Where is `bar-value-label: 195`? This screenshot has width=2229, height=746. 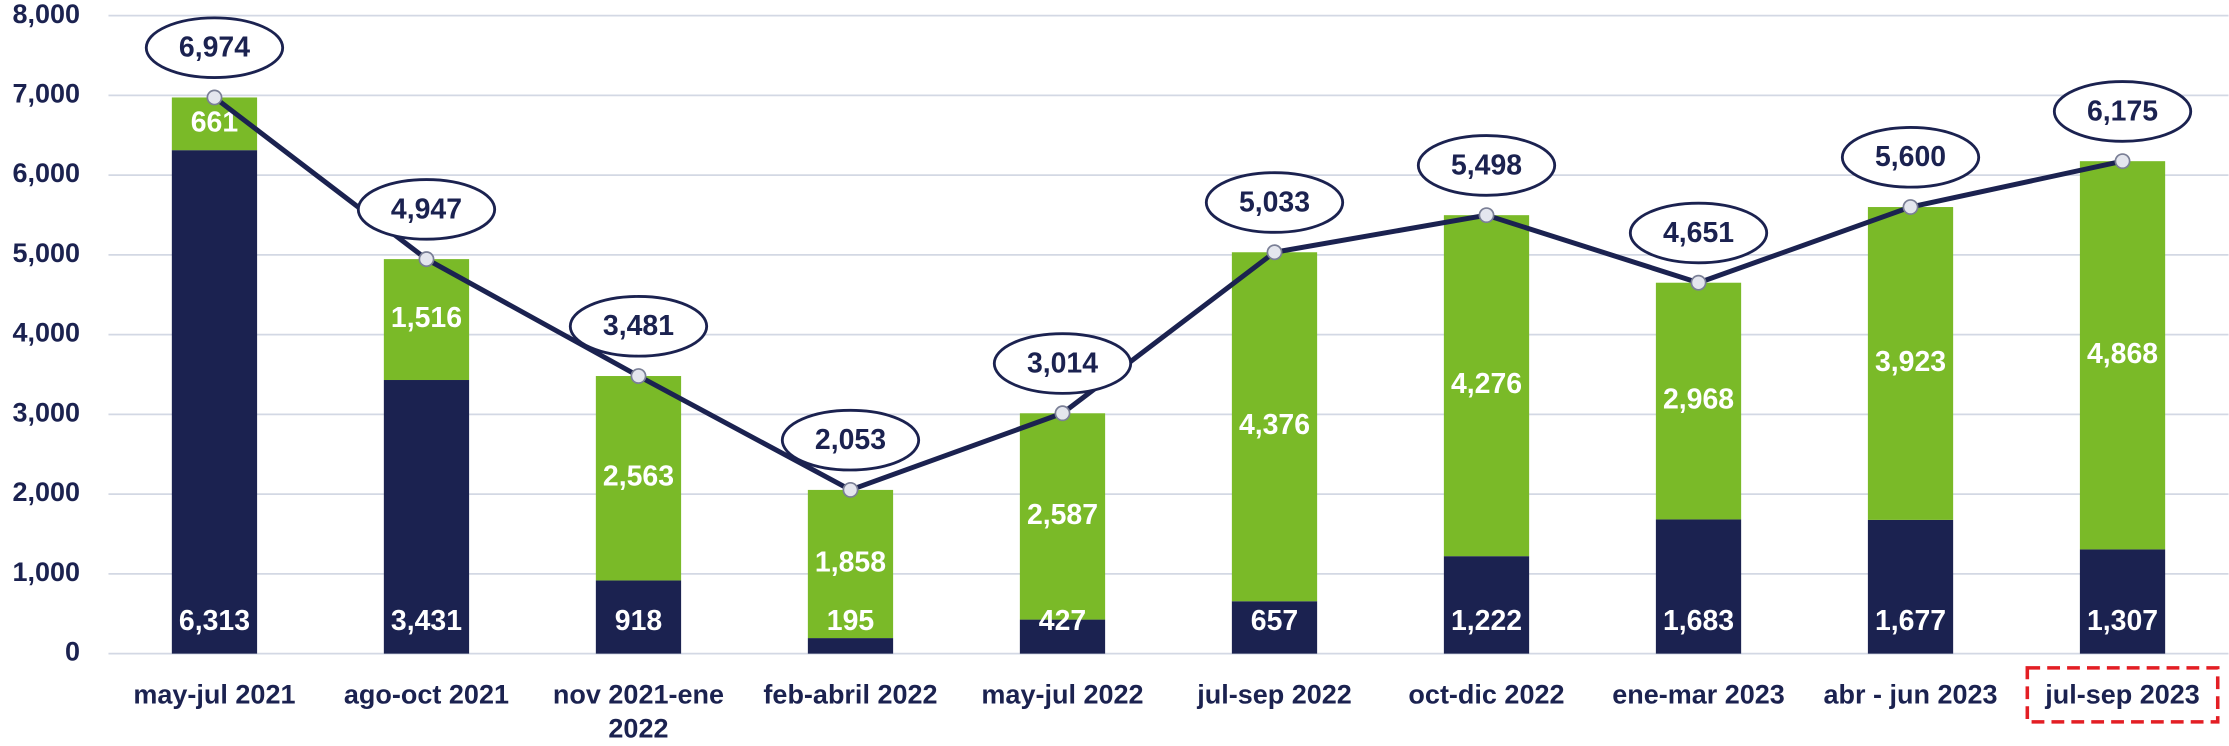 bar-value-label: 195 is located at coordinates (850, 621).